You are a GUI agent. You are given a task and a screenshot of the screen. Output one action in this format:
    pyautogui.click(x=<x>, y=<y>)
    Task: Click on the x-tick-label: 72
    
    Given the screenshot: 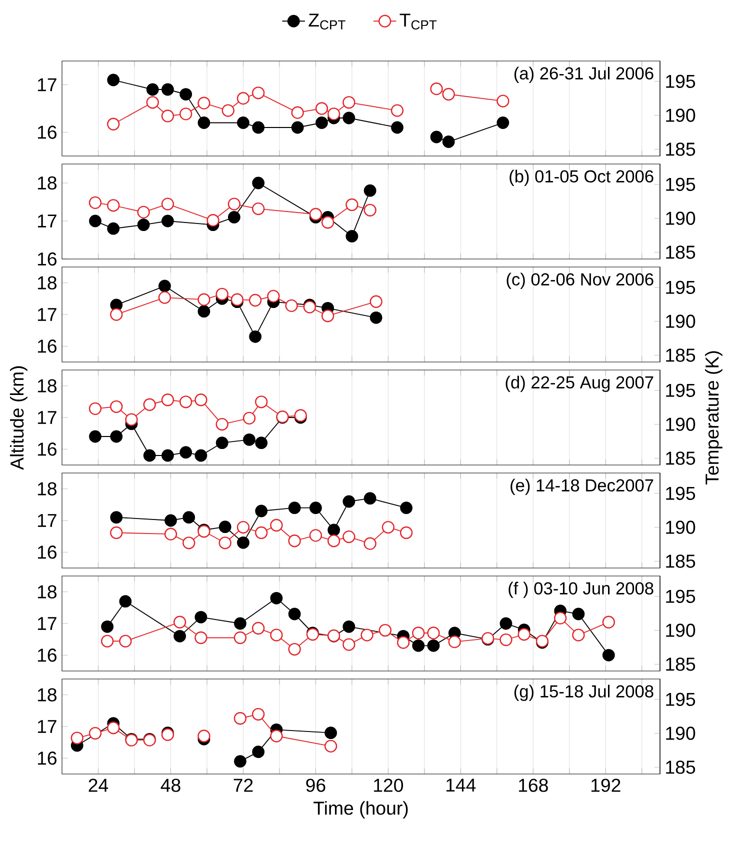 What is the action you would take?
    pyautogui.click(x=243, y=785)
    